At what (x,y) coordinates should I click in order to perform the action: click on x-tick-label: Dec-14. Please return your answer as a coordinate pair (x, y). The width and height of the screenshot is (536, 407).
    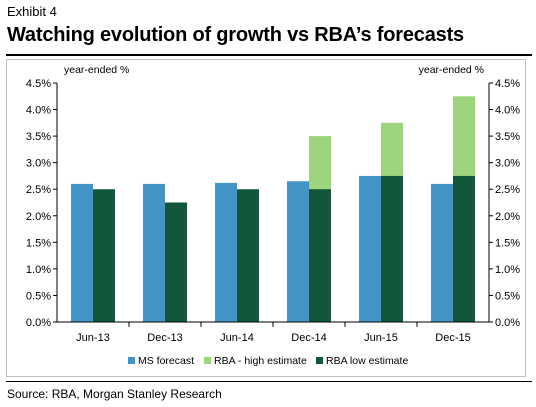
    Looking at the image, I should click on (308, 338).